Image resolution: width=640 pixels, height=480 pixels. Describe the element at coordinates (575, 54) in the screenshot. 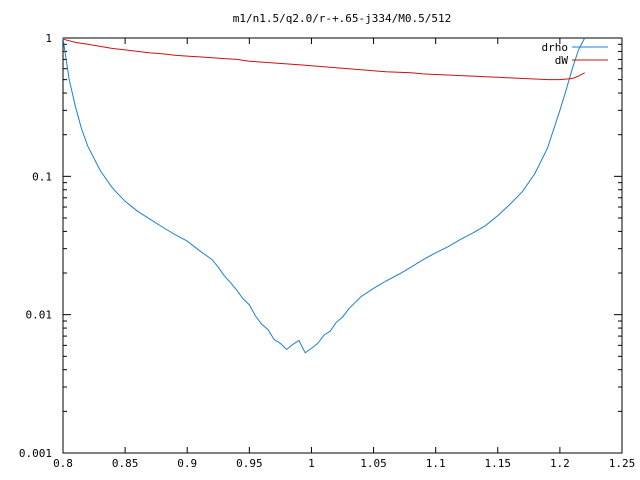

I see `legend: drho dW` at that location.